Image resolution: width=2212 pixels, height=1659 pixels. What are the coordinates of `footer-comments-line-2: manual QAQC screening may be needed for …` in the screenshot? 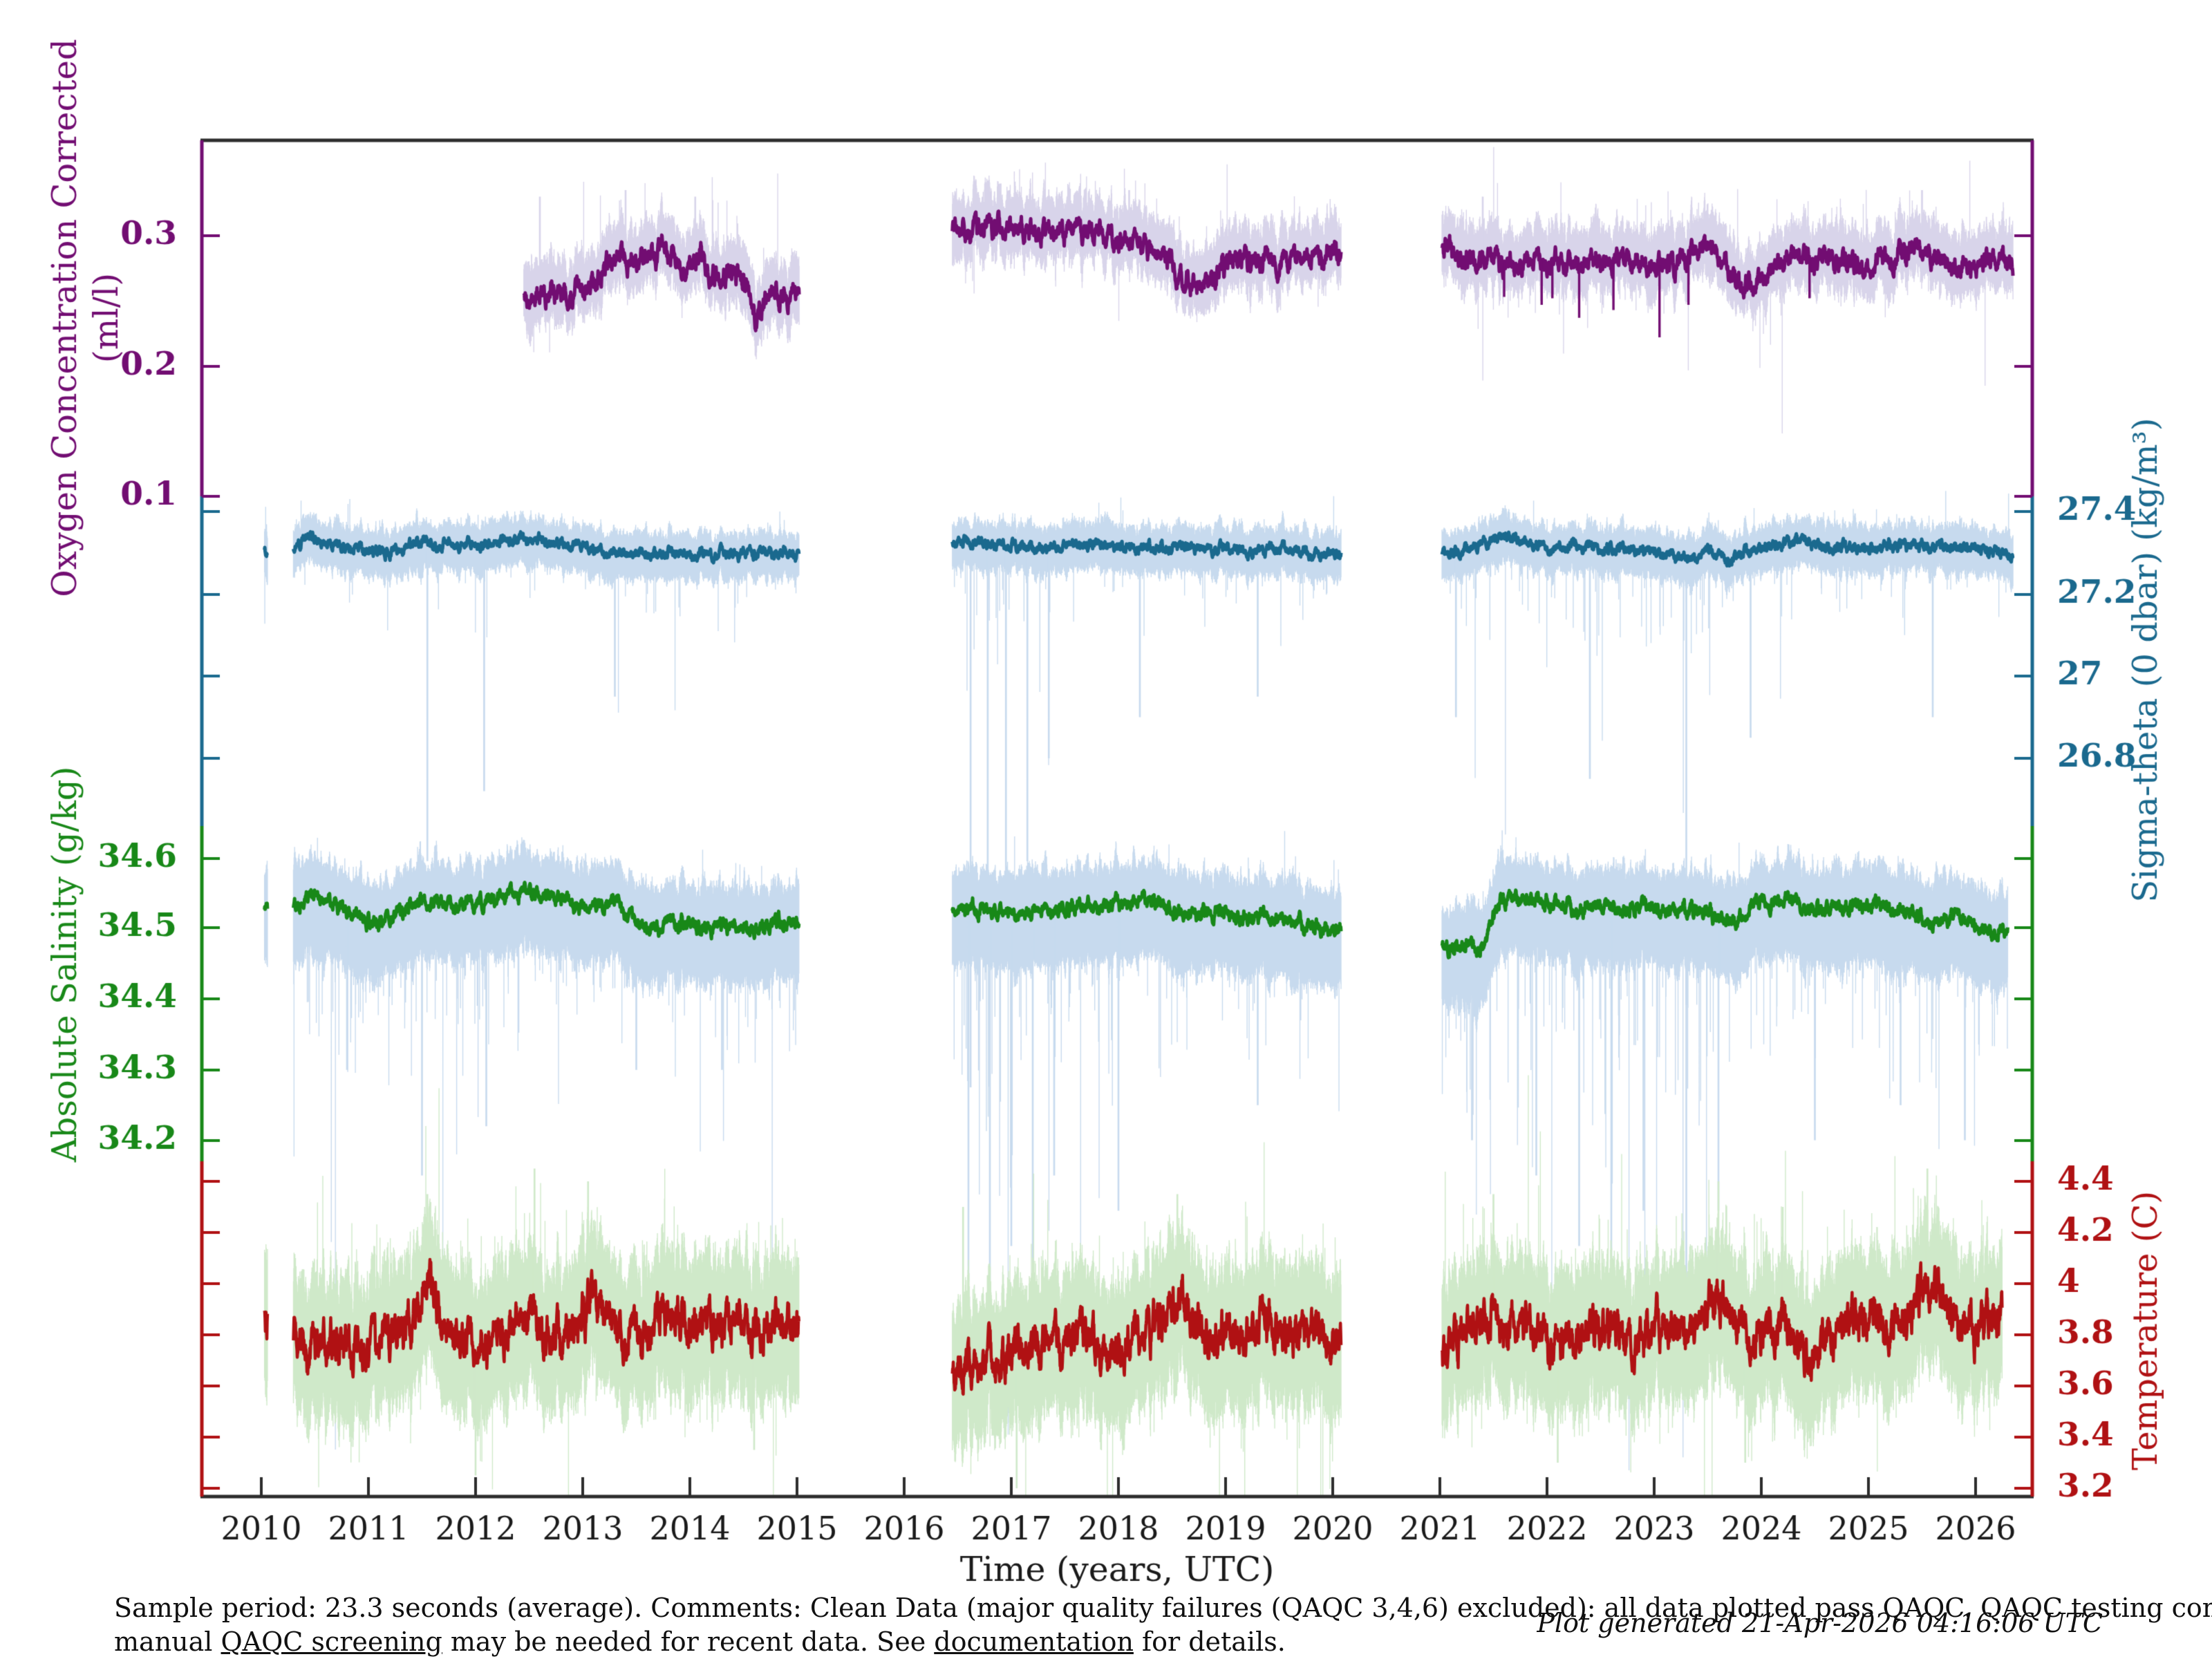 It's located at (1163, 1642).